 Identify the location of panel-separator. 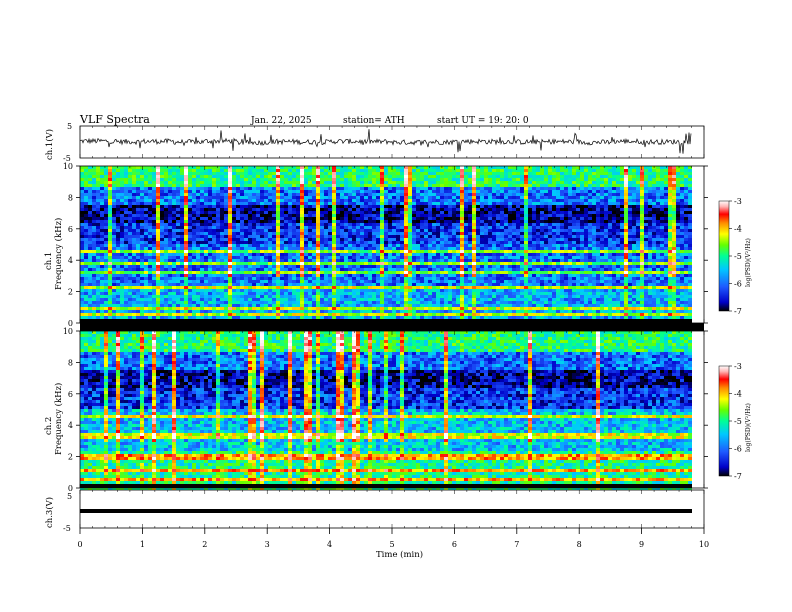
(392, 327).